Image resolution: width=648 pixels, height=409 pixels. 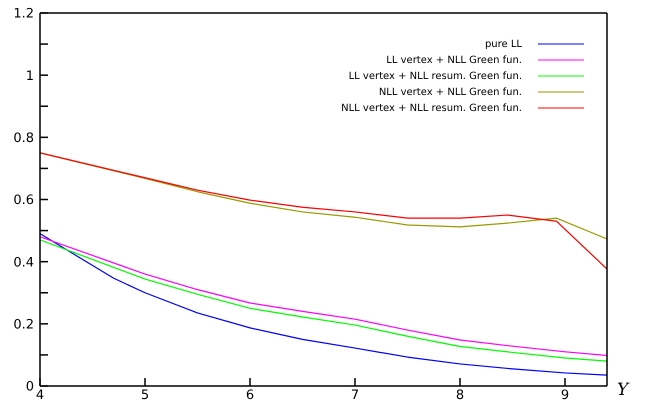 I want to click on x-axis-title: Y, so click(x=623, y=390).